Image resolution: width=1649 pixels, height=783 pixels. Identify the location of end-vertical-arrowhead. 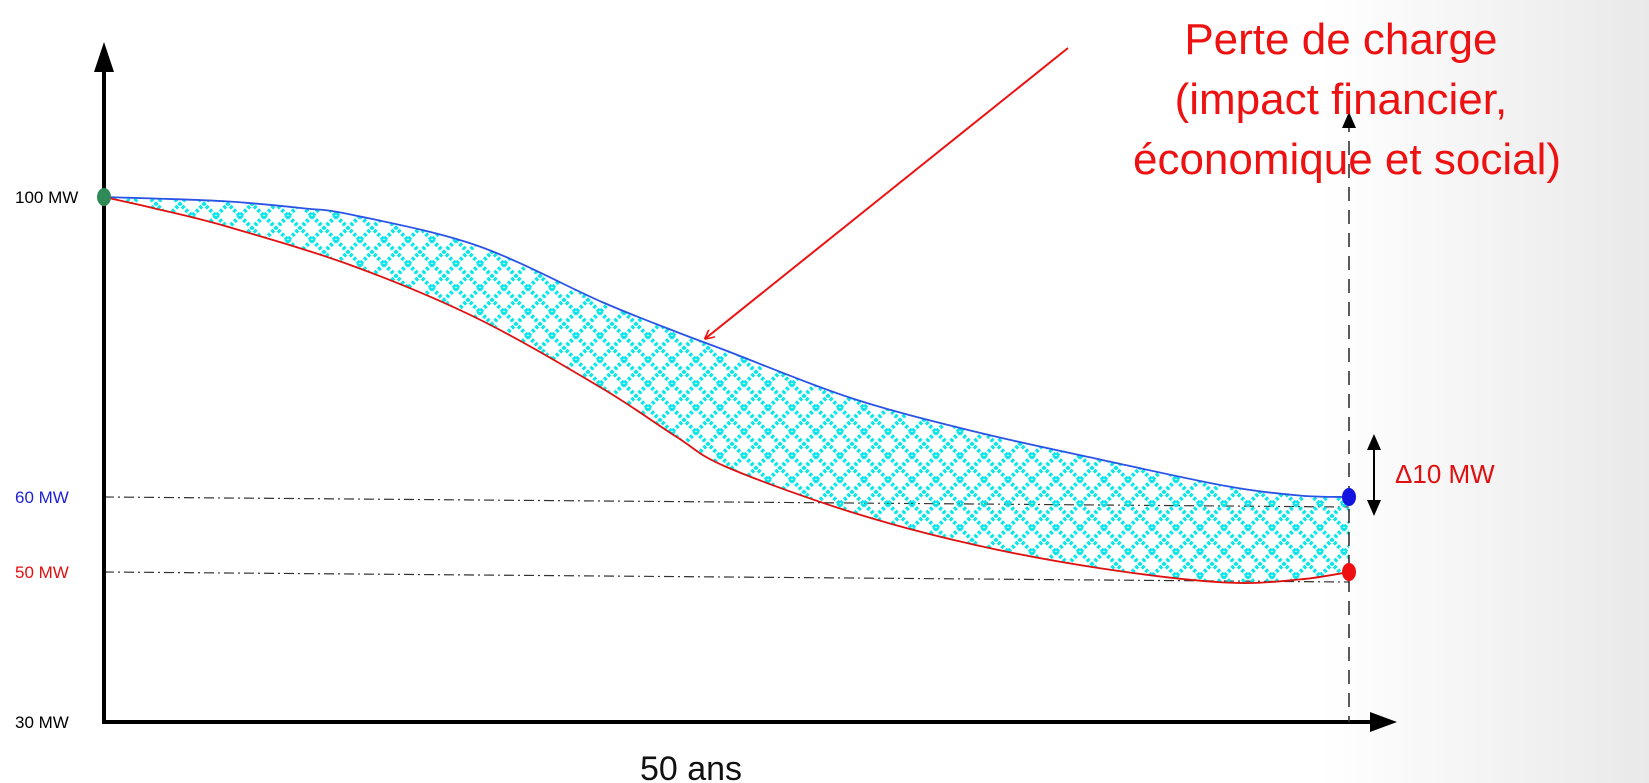
(1349, 120).